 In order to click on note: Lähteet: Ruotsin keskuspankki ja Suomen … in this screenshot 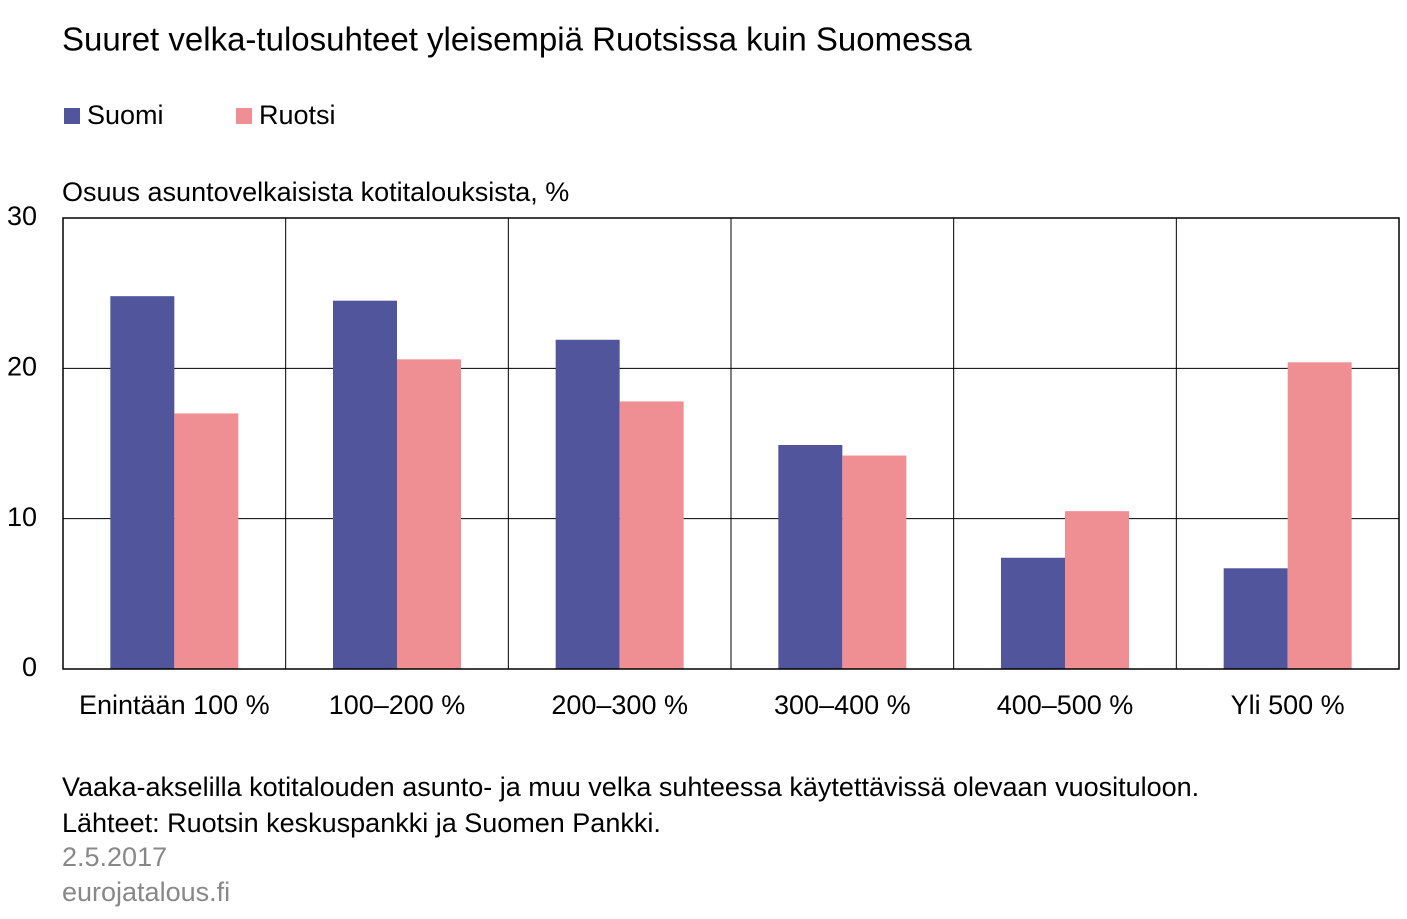, I will do `click(361, 823)`.